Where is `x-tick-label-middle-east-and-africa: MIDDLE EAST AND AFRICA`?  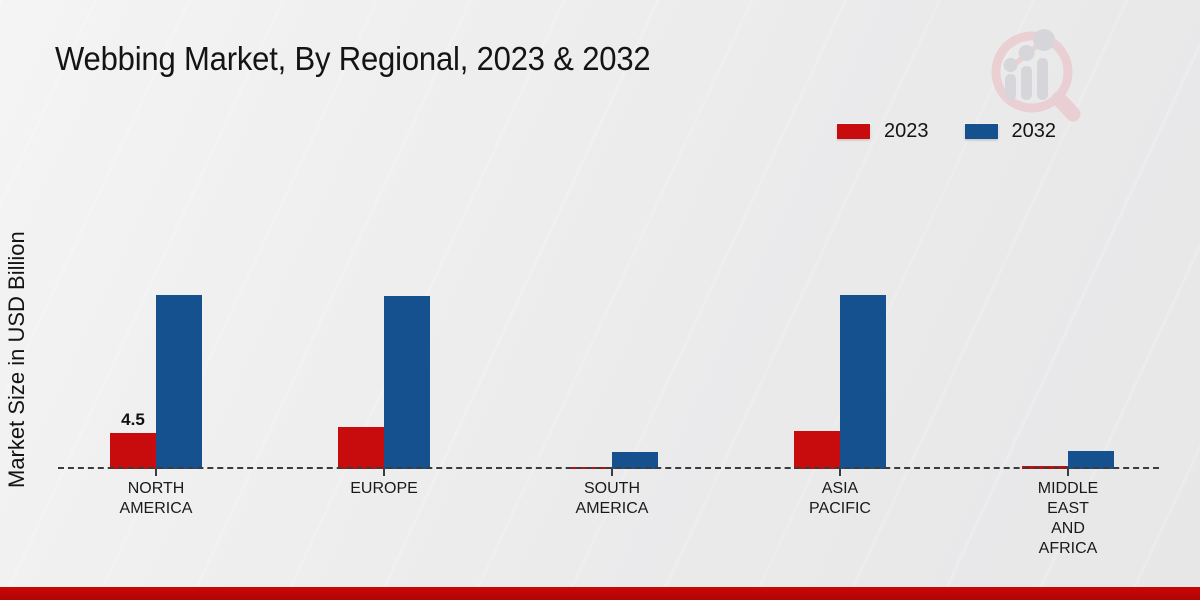
x-tick-label-middle-east-and-africa: MIDDLE EAST AND AFRICA is located at coordinates (1068, 518).